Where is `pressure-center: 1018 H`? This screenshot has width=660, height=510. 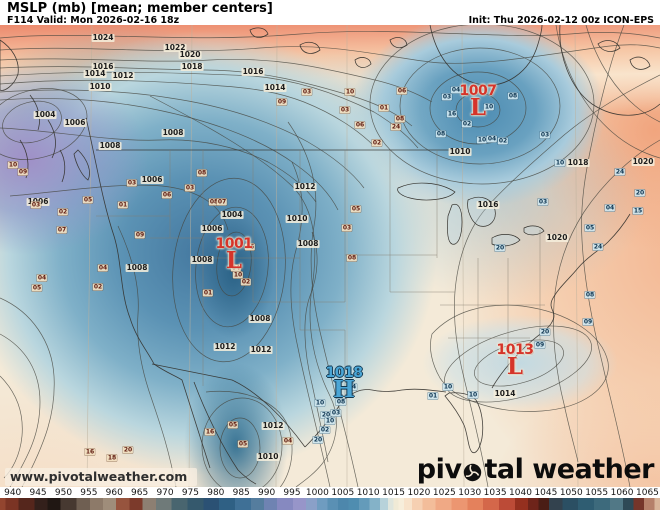 pressure-center: 1018 H is located at coordinates (344, 384).